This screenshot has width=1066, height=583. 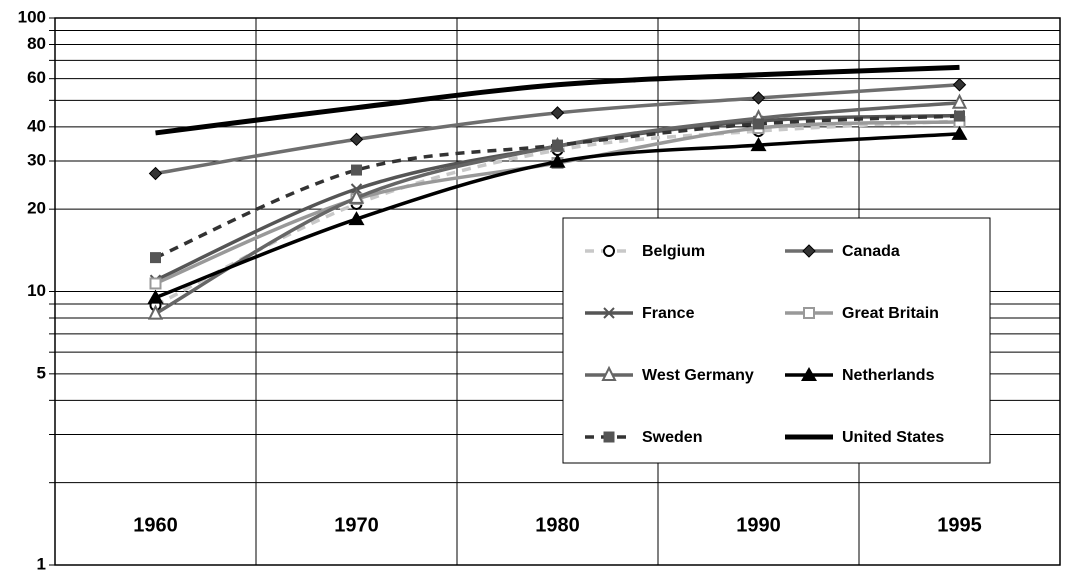 What do you see at coordinates (871, 251) in the screenshot?
I see `legend-label: Canada` at bounding box center [871, 251].